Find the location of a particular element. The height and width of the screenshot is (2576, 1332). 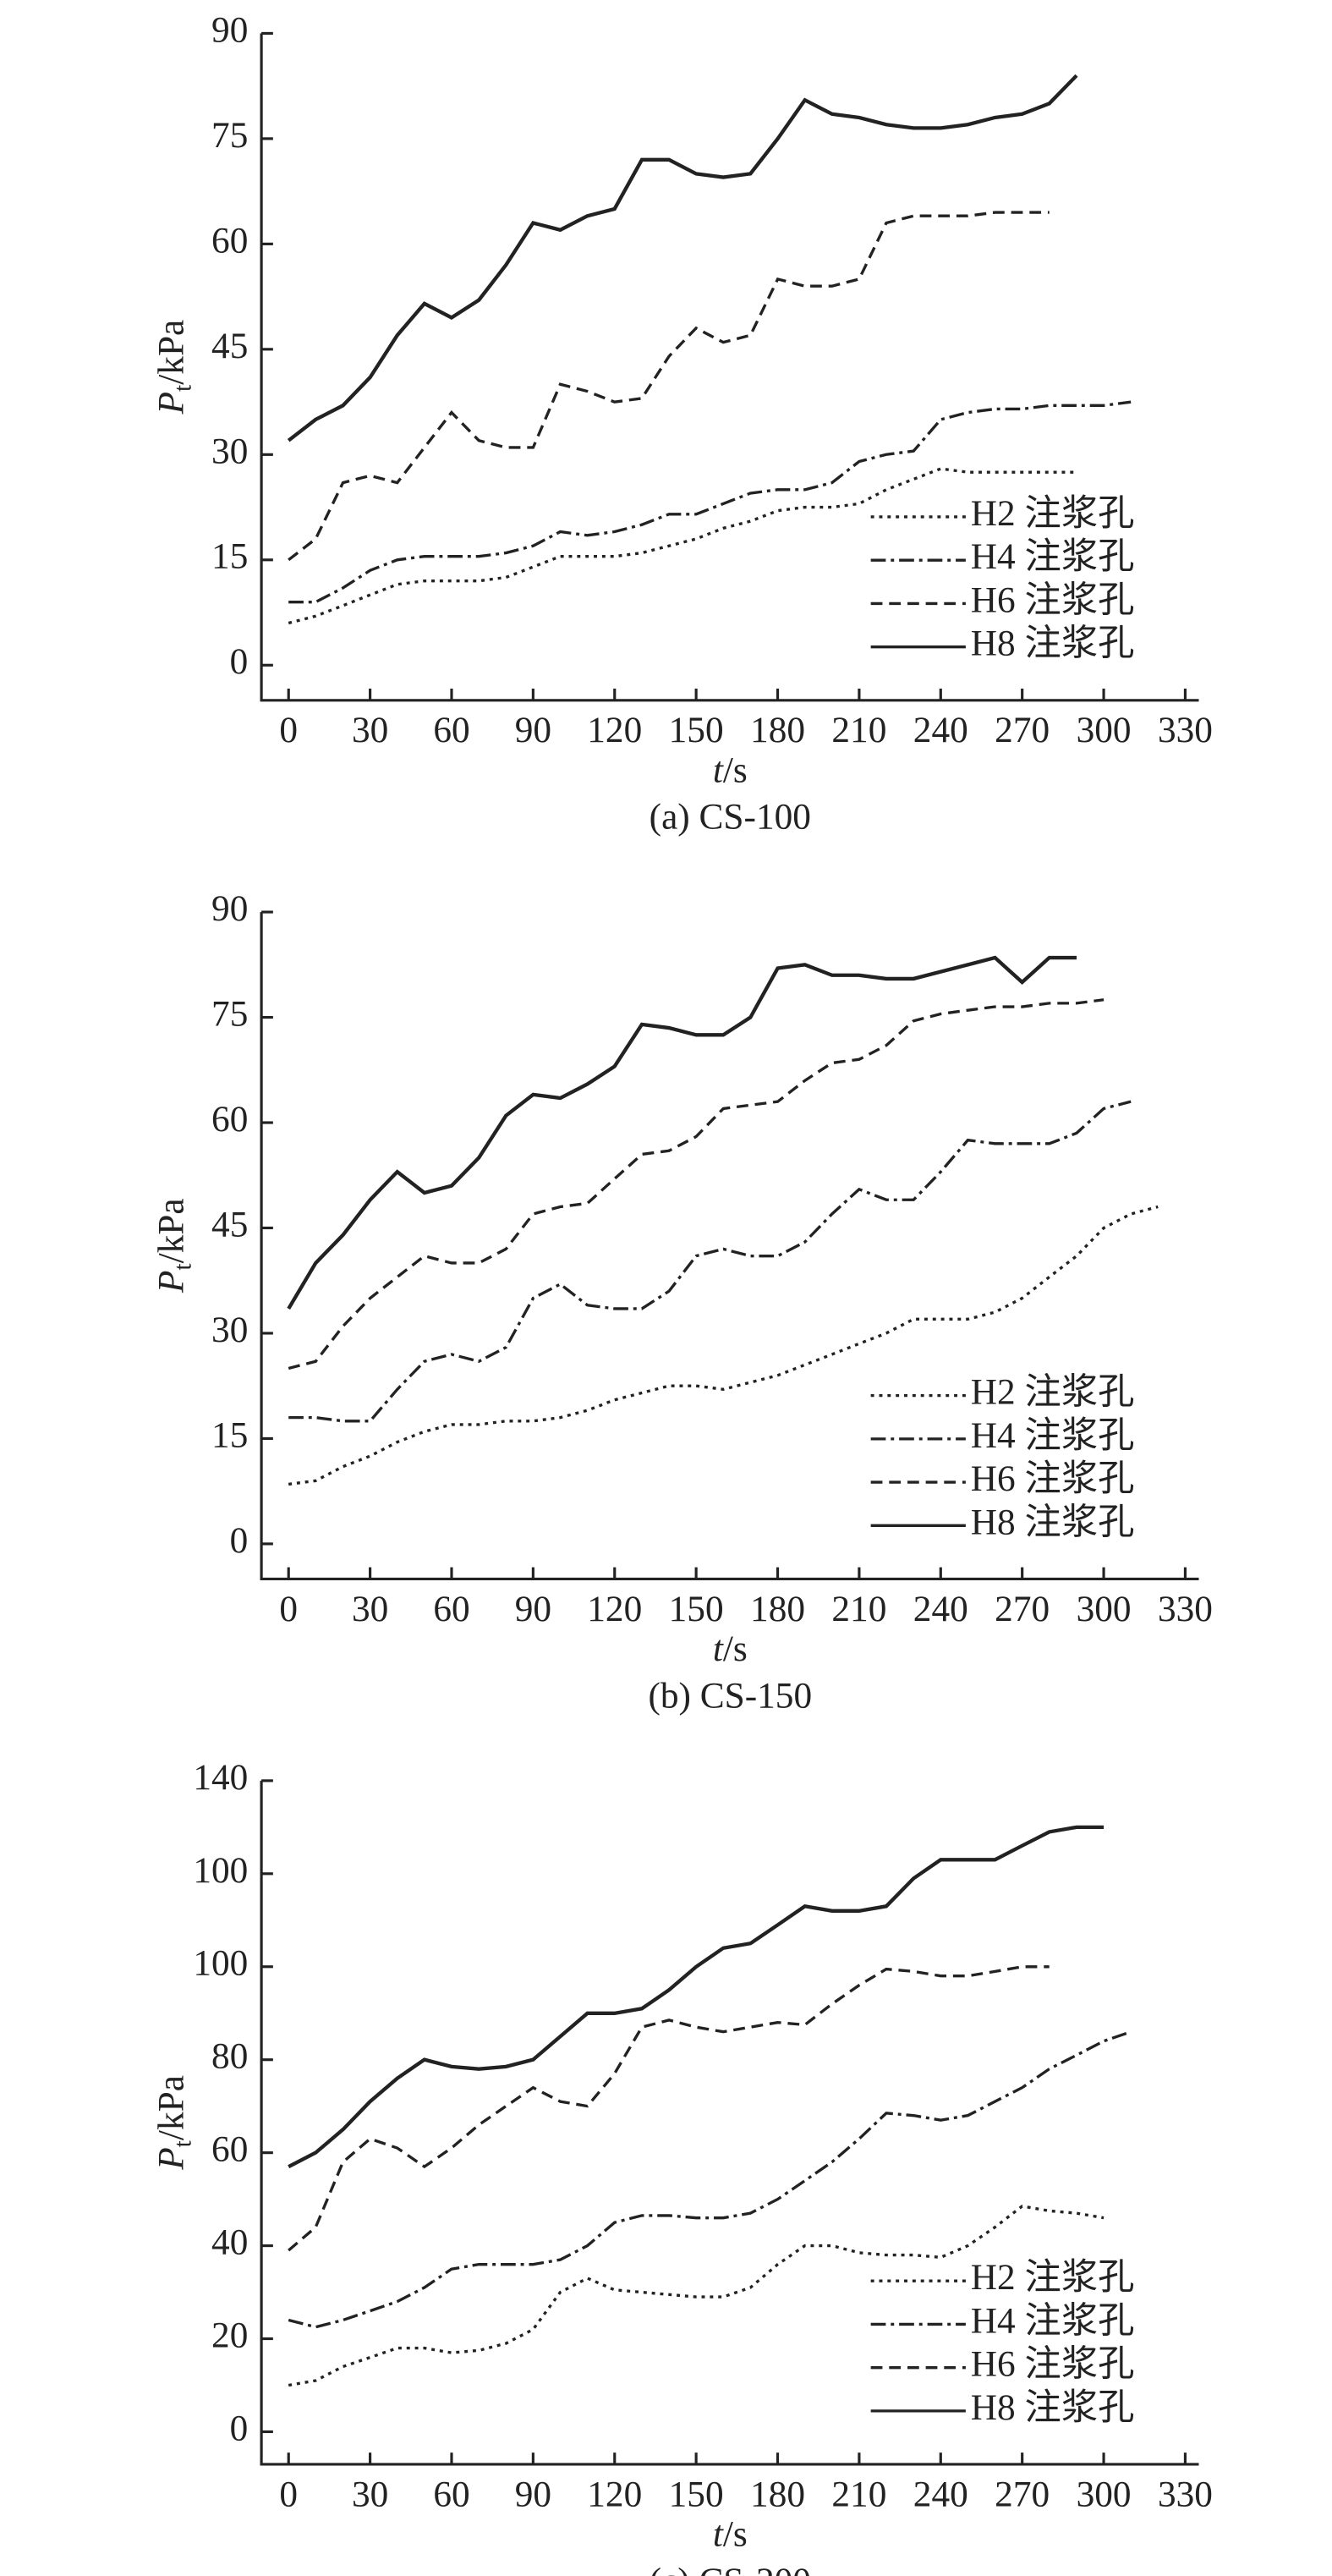

y-tick-label: 100 is located at coordinates (220, 1964).